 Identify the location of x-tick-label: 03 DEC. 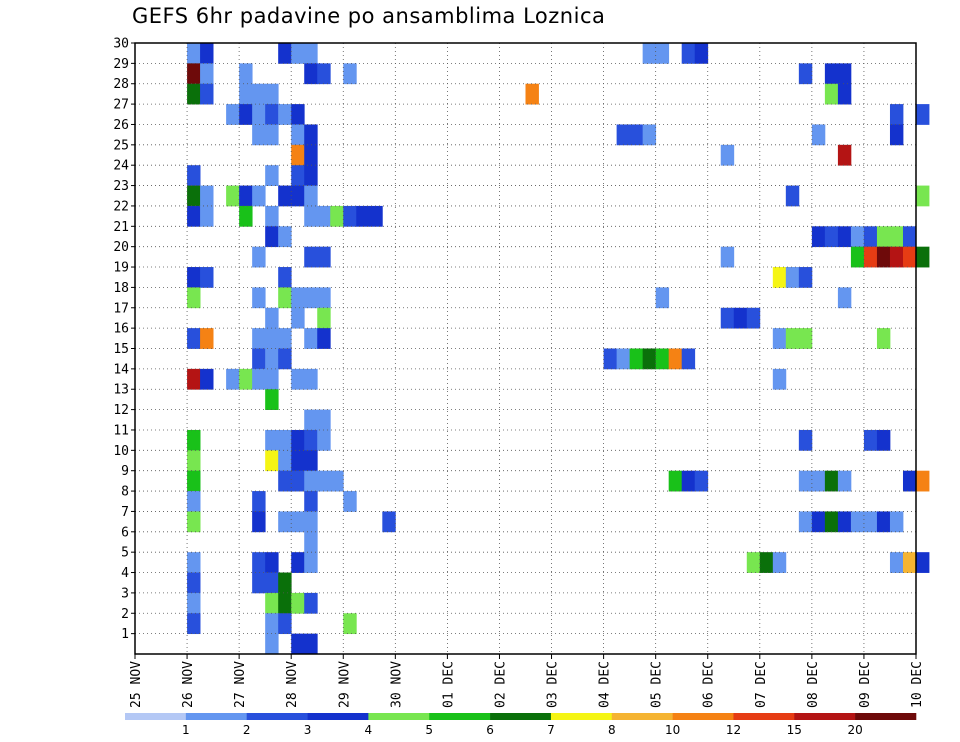
(553, 684).